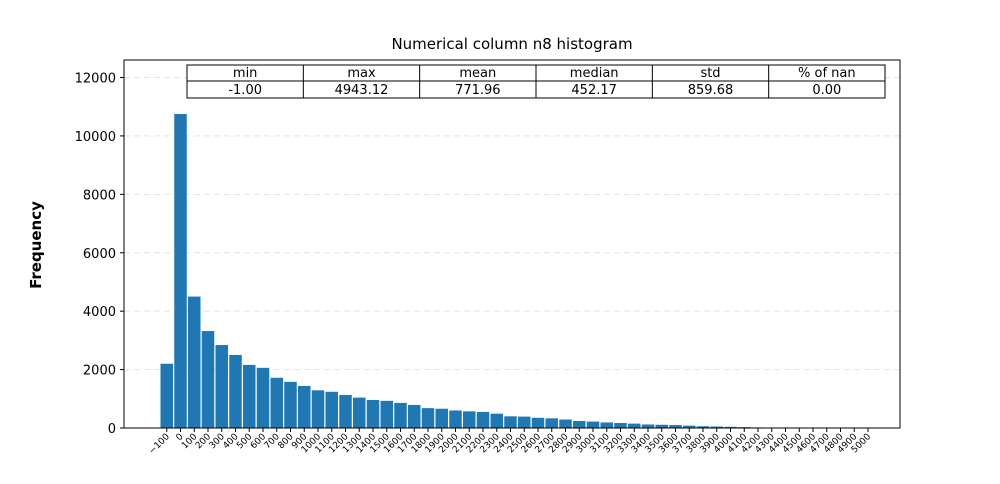 The image size is (1000, 484). I want to click on y-tick-label: 2000, so click(99, 371).